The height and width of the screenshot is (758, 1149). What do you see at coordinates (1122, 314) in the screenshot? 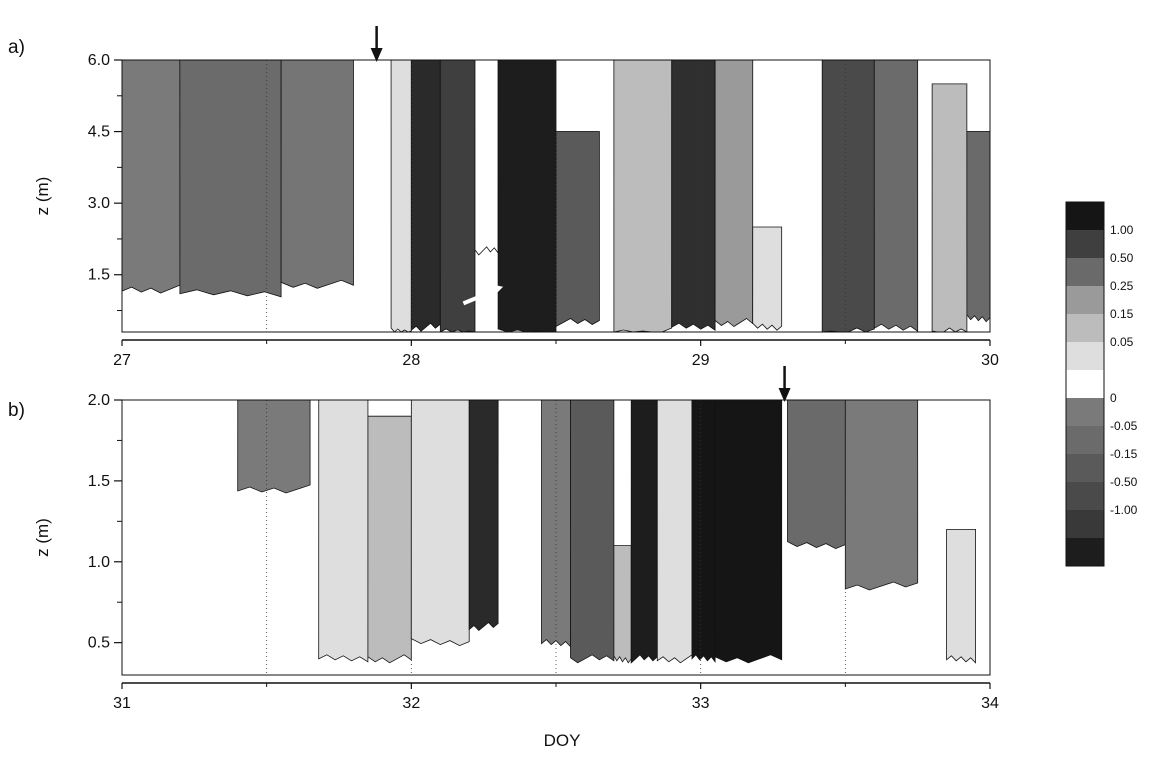
I see `colorbar-label: 0.15` at bounding box center [1122, 314].